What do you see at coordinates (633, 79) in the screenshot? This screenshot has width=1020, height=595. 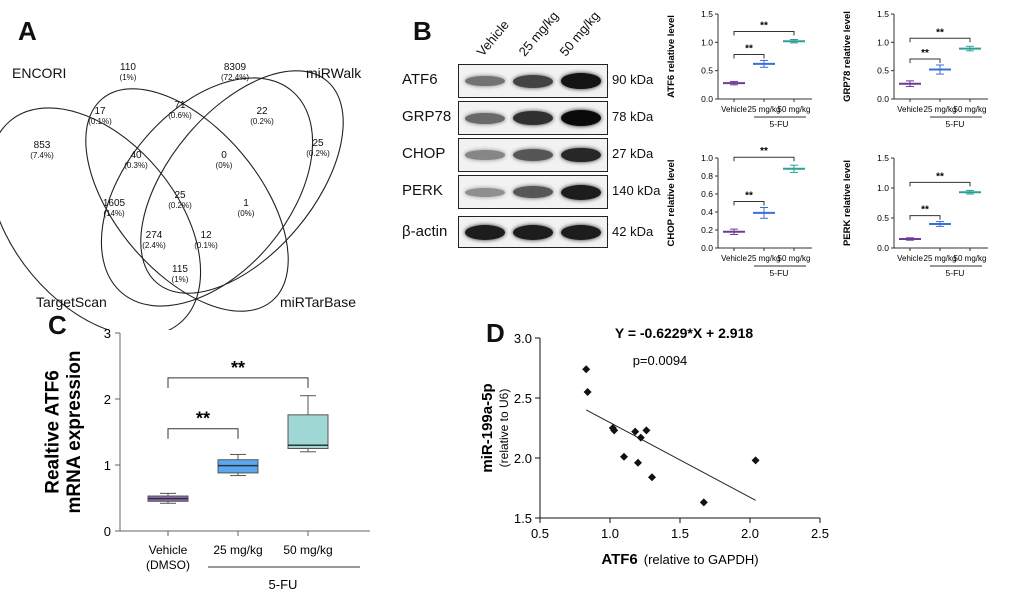 I see `blot-kda-label: 90 kDa` at bounding box center [633, 79].